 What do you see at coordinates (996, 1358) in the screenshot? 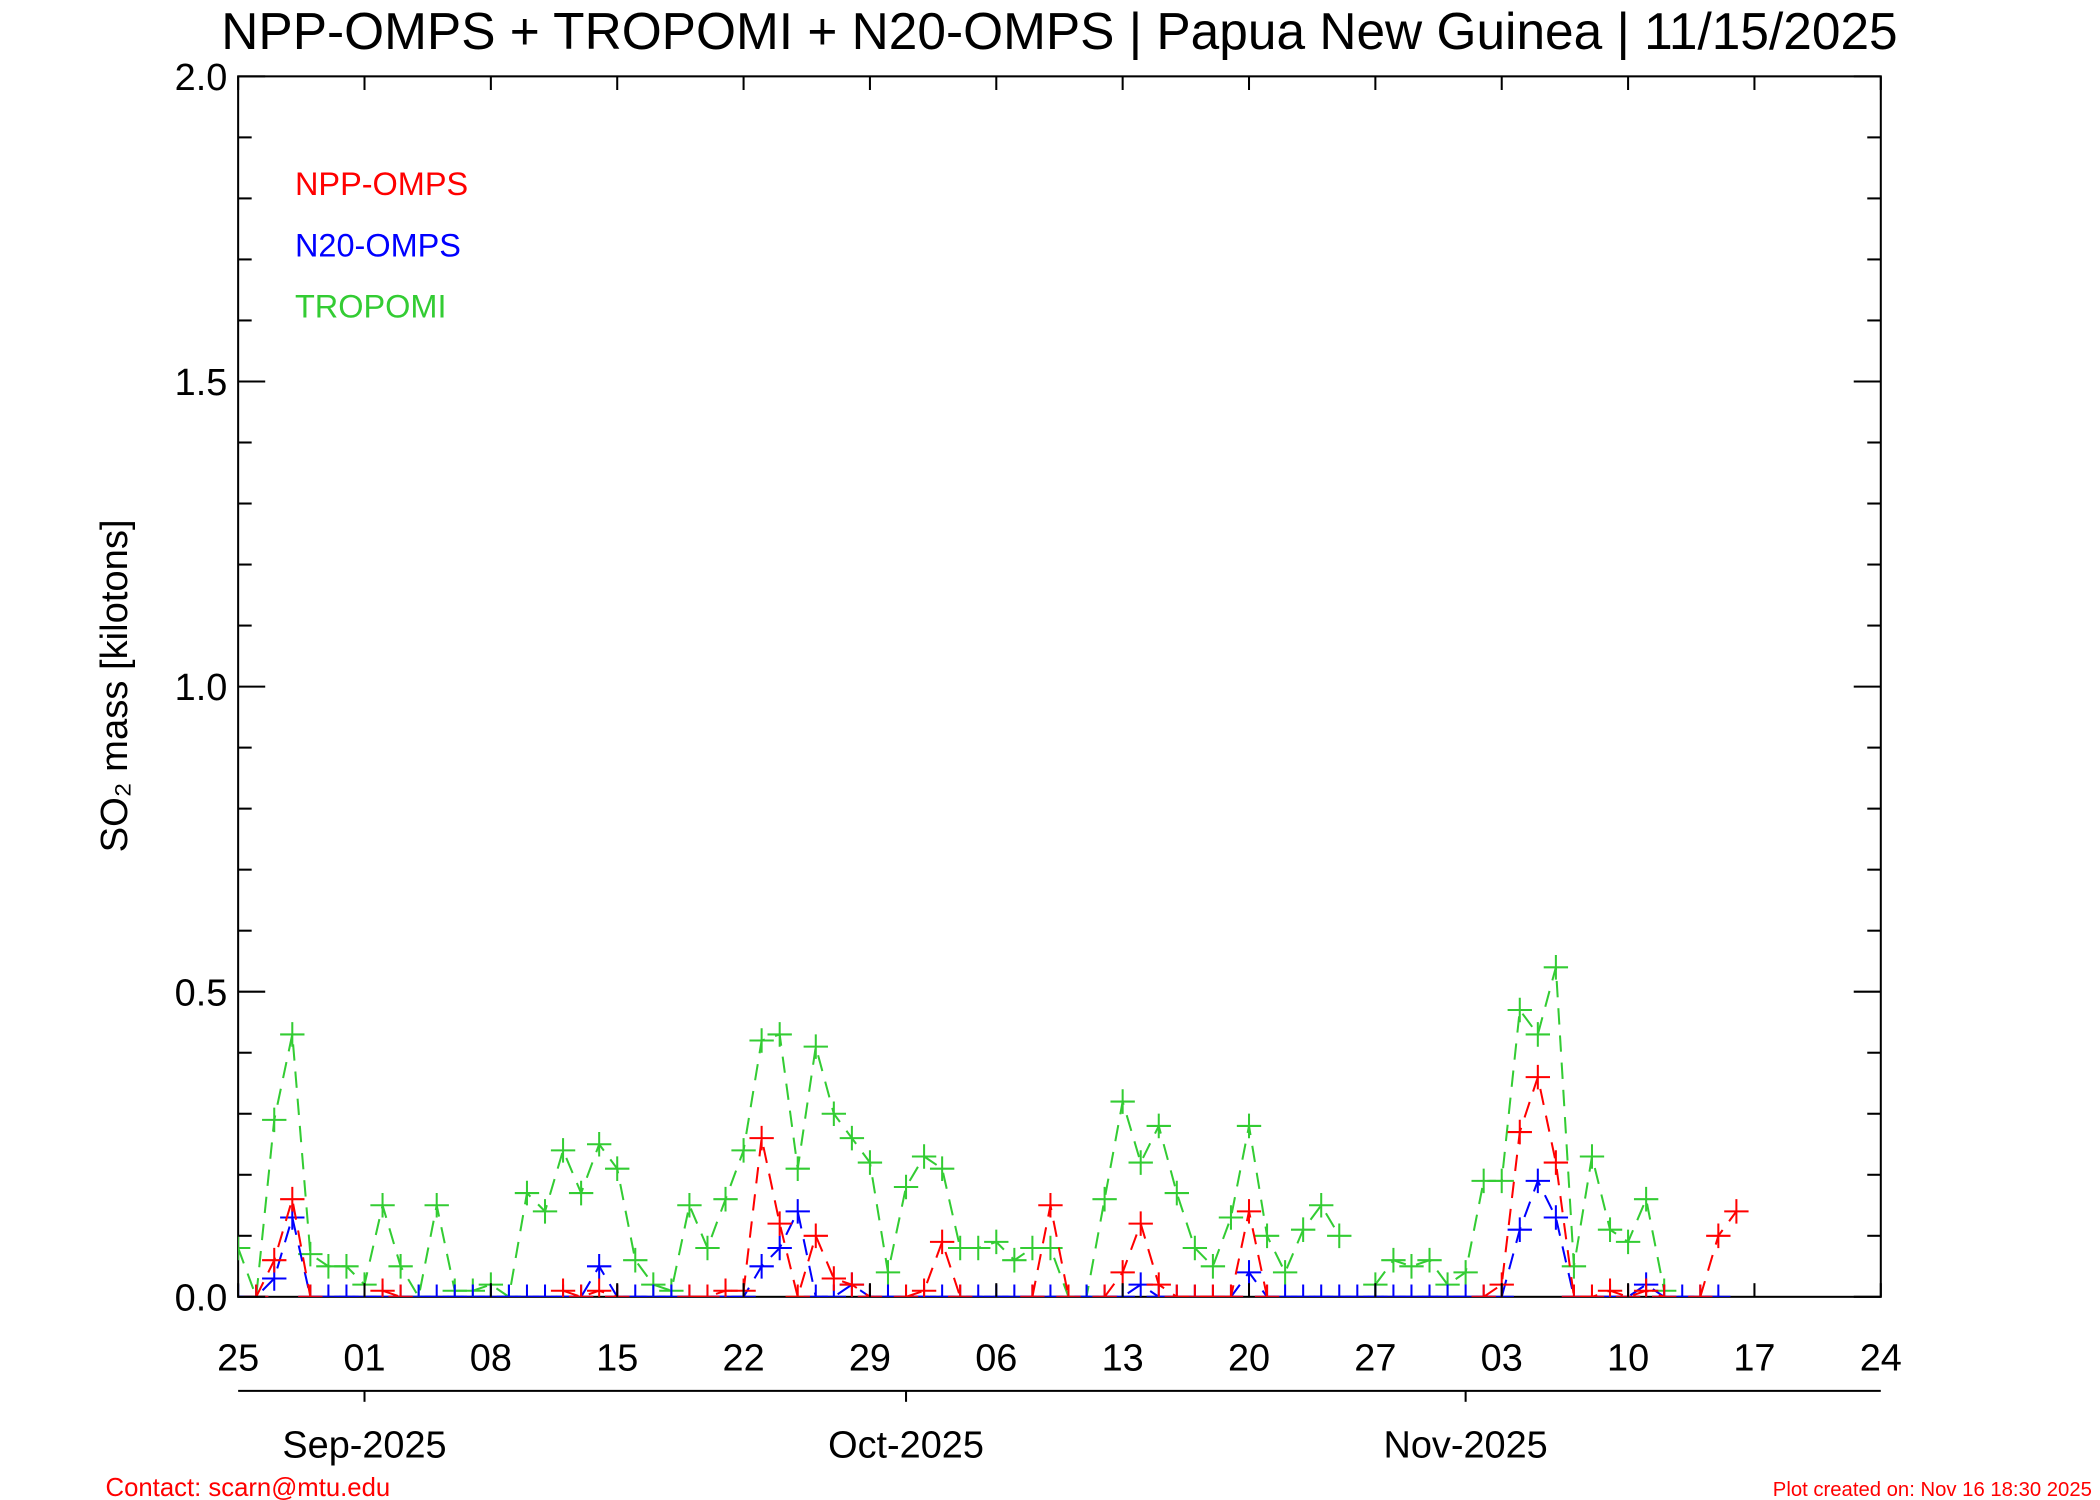
I see `x-tick-label: 06` at bounding box center [996, 1358].